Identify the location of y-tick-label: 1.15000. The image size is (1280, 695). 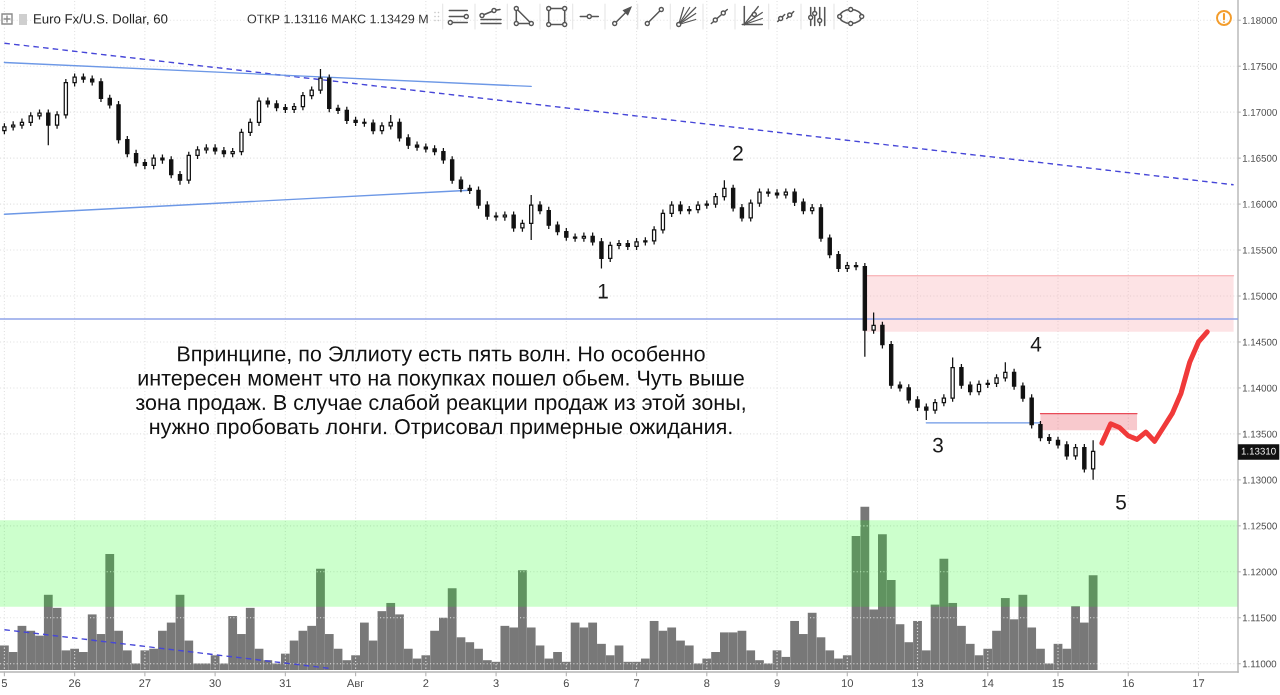
(1259, 296).